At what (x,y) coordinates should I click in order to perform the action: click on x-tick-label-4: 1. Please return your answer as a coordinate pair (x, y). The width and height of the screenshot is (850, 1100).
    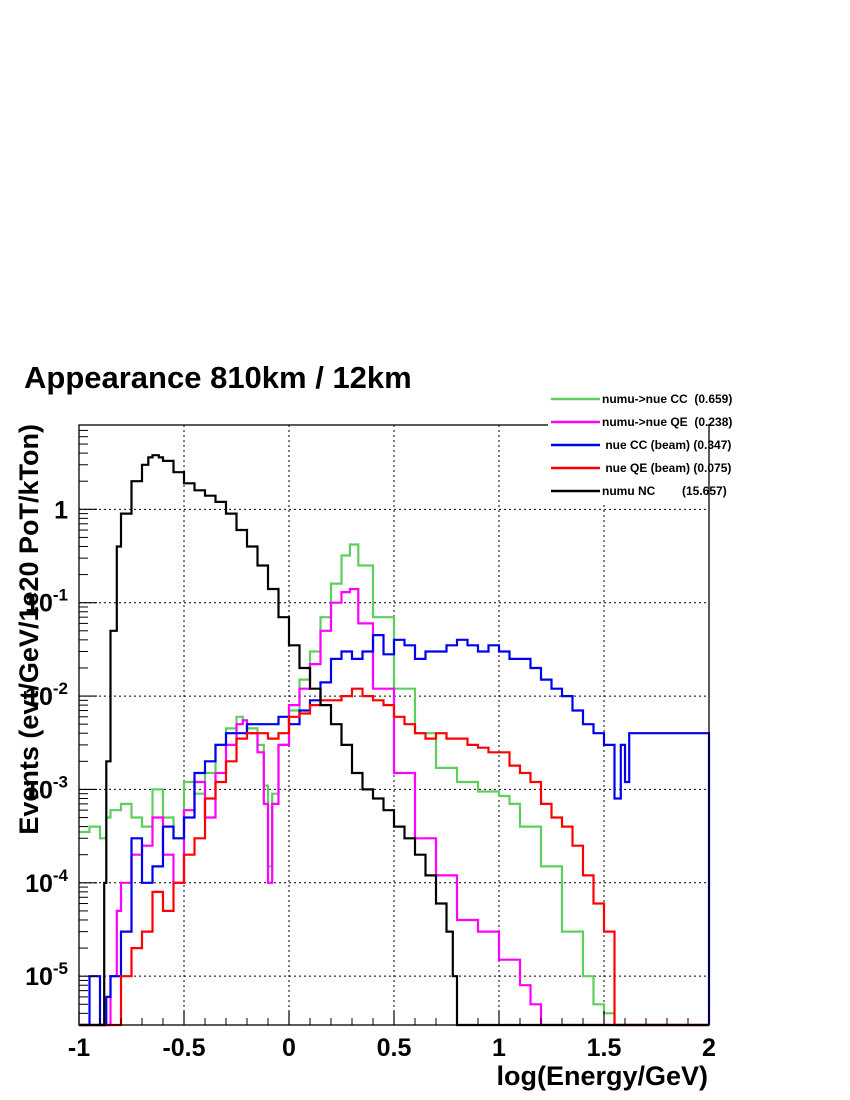
    Looking at the image, I should click on (499, 1048).